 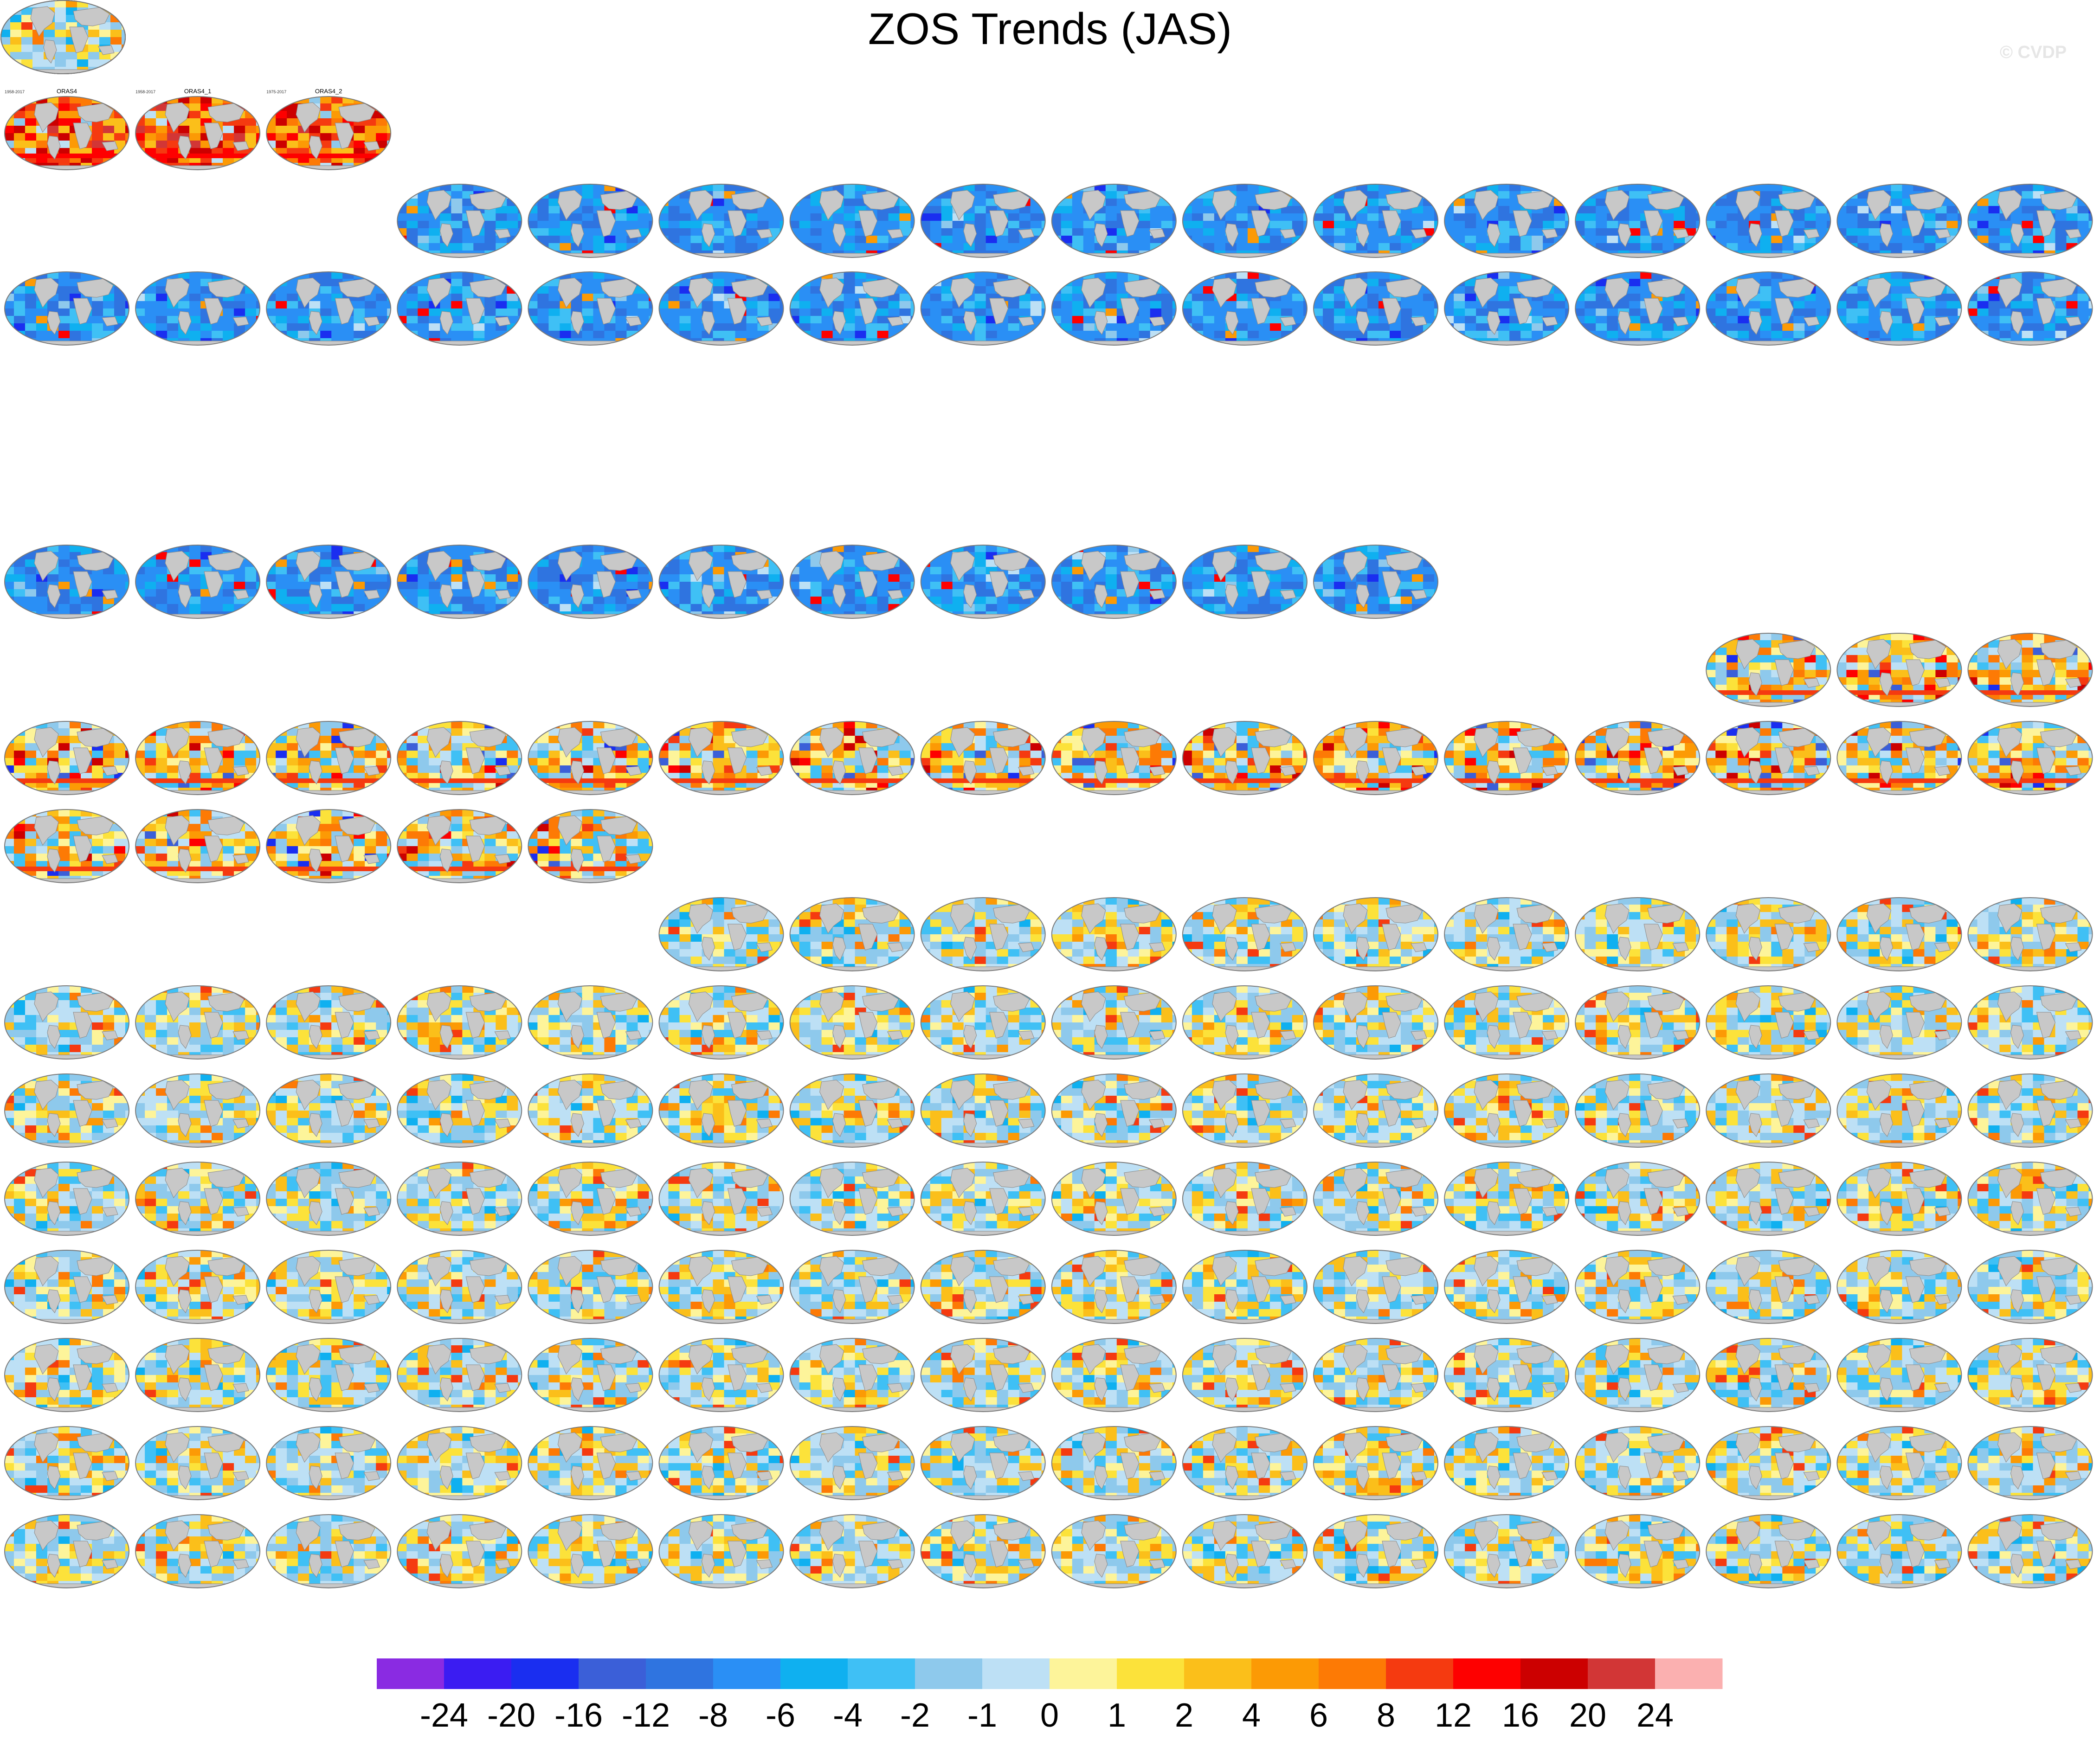 I want to click on watermark: © CVDP, so click(x=2034, y=53).